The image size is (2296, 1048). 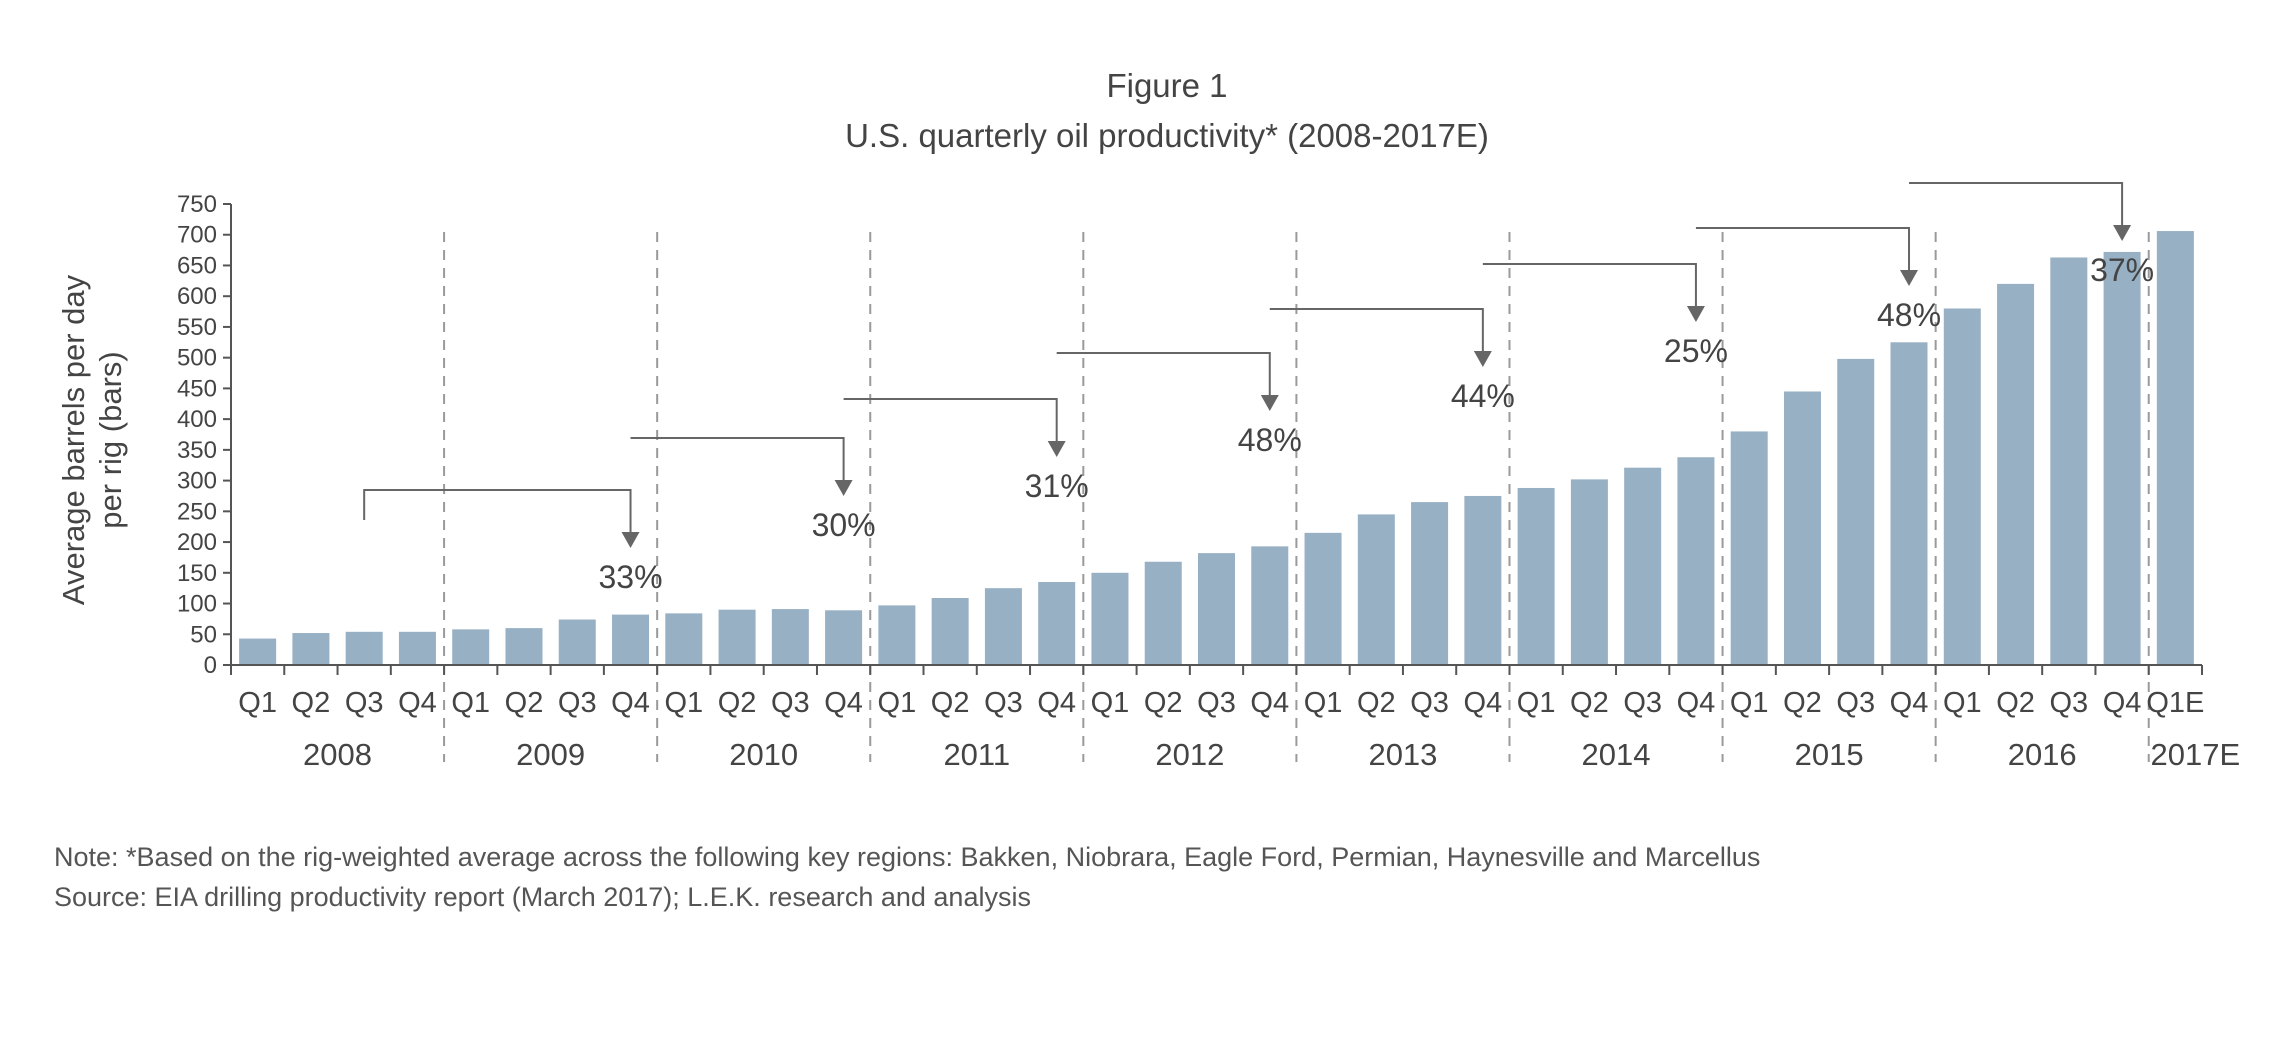 I want to click on y-tick-label: 550, so click(x=197, y=327).